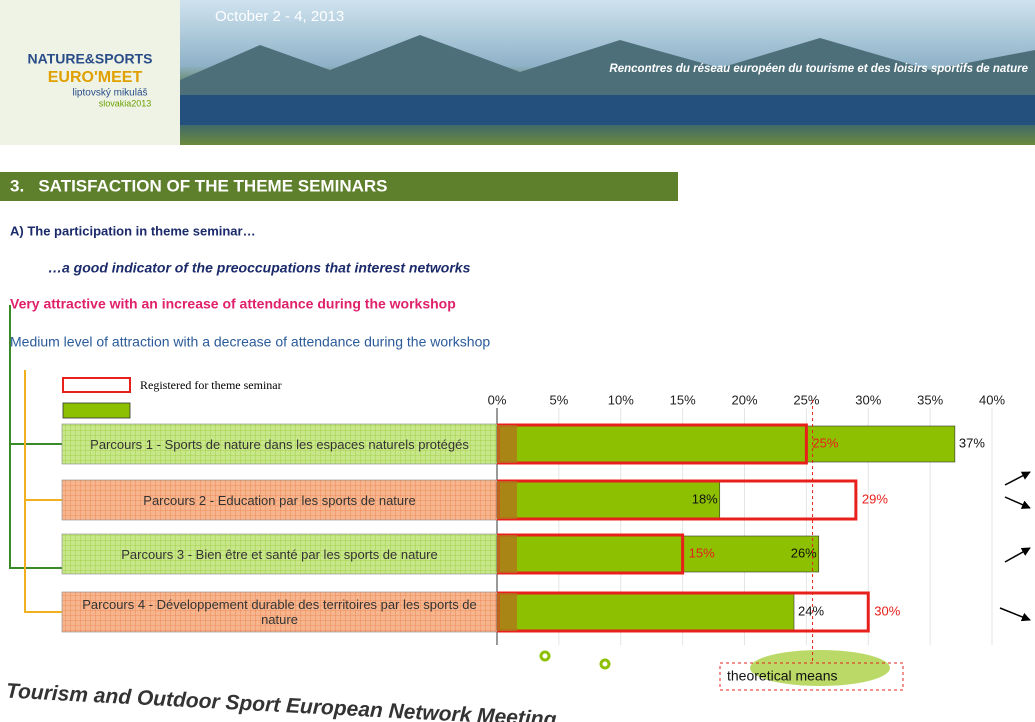  I want to click on value-label: 24%, so click(811, 610).